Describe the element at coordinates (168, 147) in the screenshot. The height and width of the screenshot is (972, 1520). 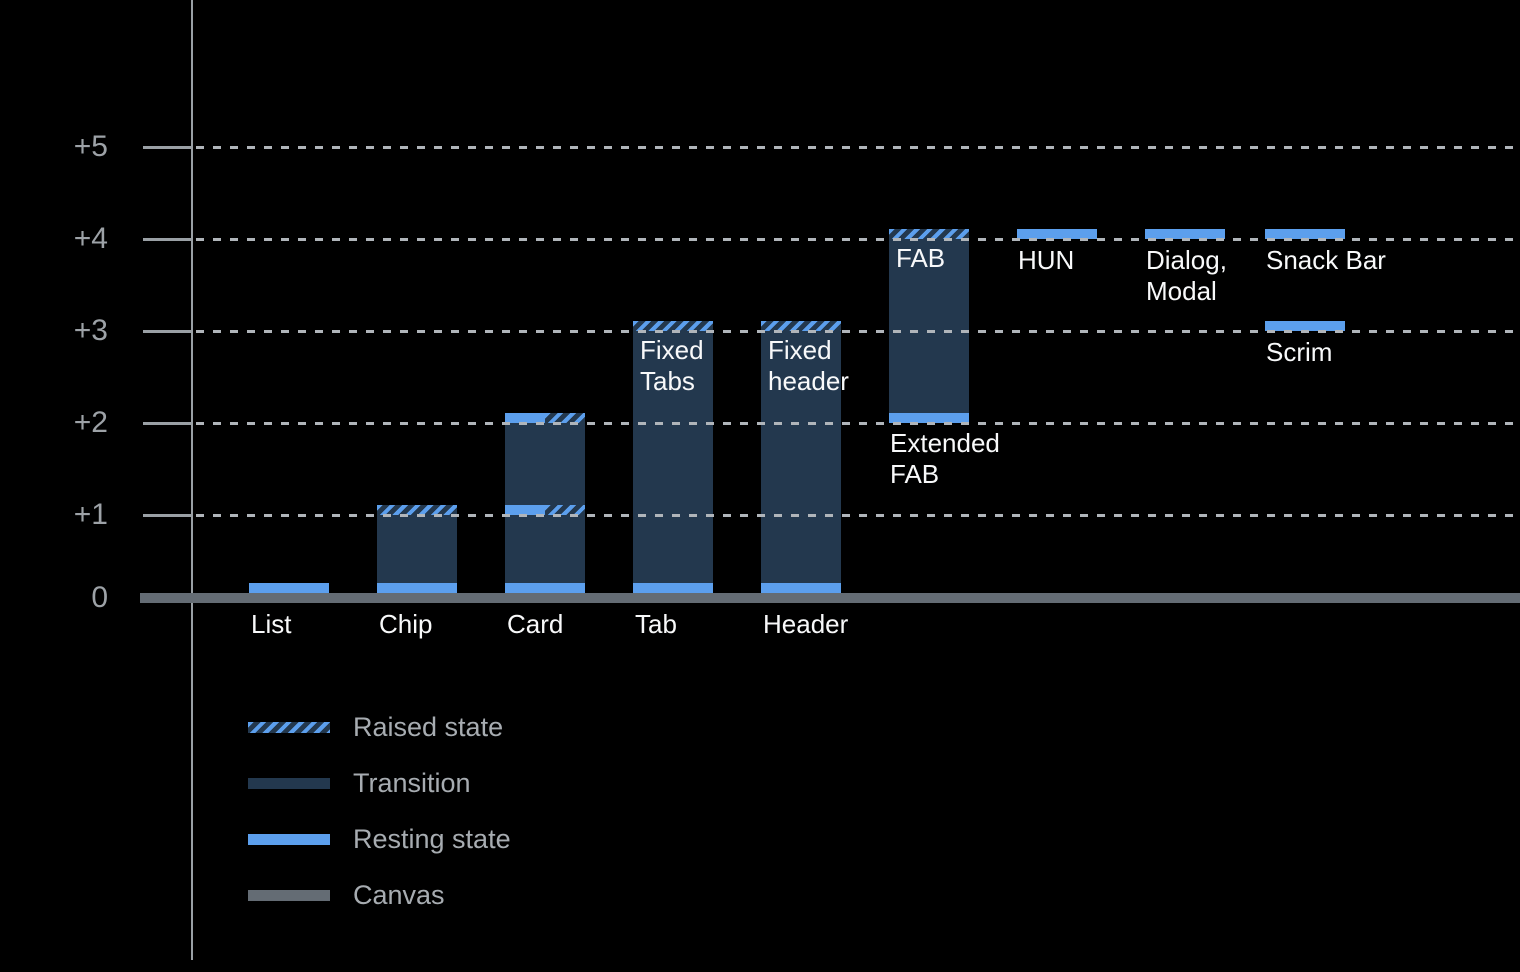
I see `tick-plus5` at that location.